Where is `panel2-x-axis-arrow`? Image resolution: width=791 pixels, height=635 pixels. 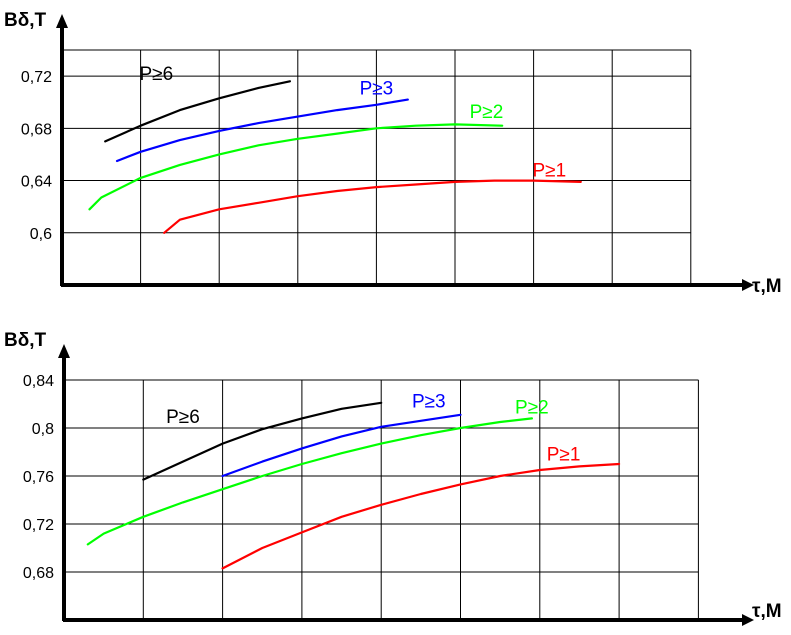 panel2-x-axis-arrow is located at coordinates (748, 620).